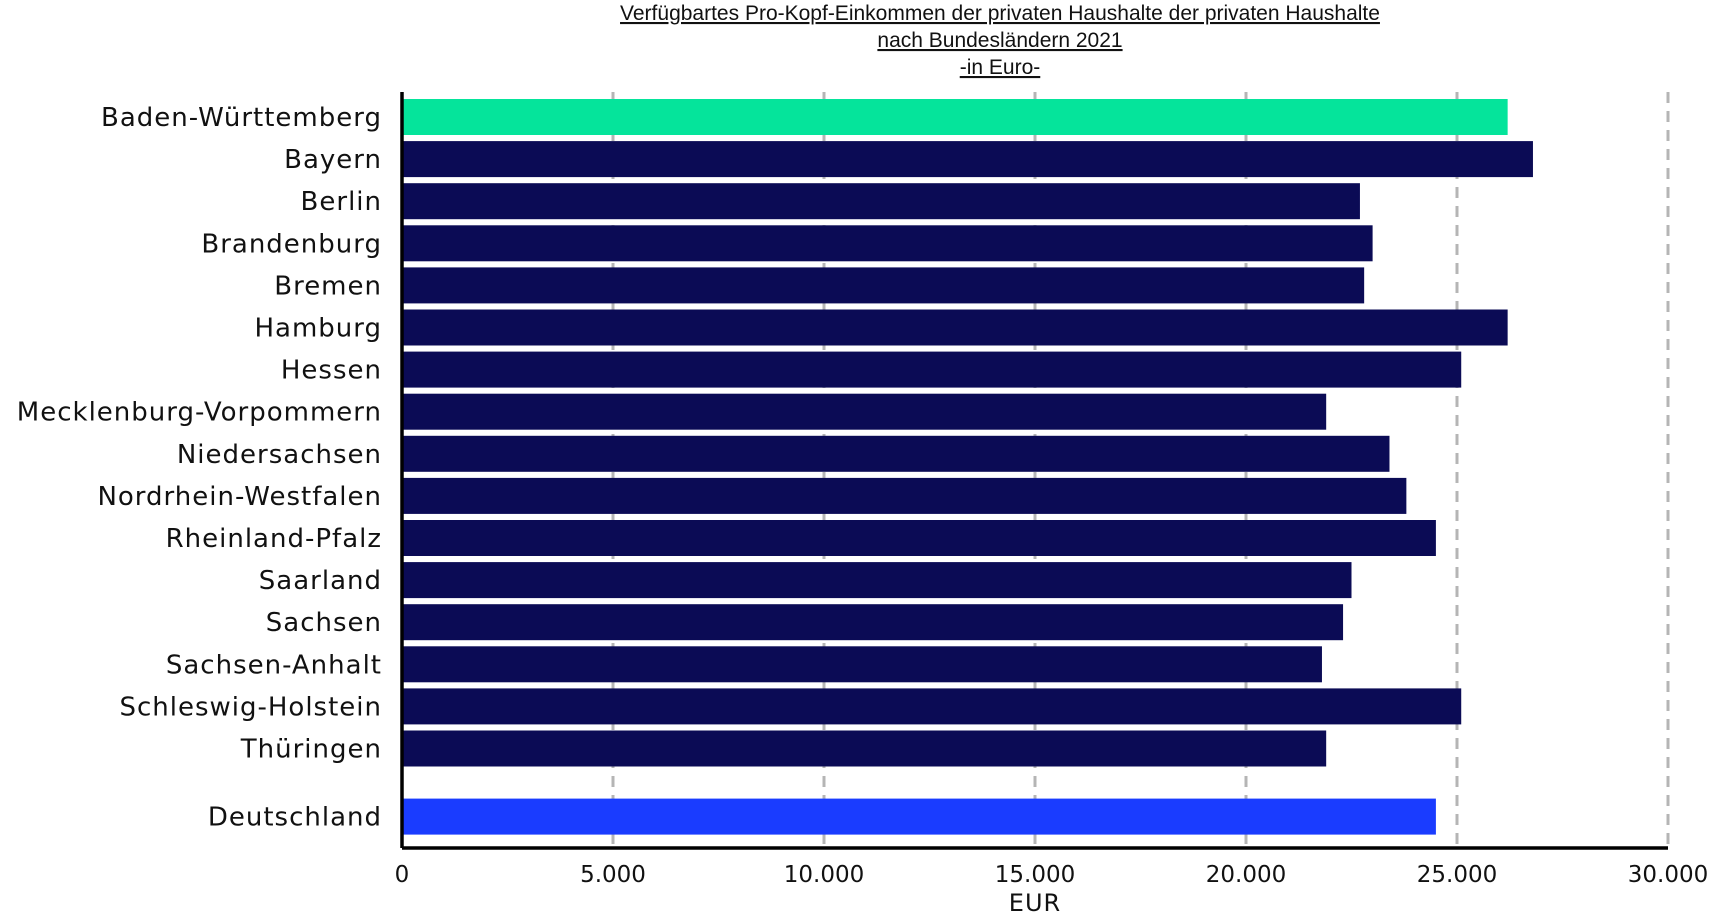  I want to click on x-tick-label: 0, so click(402, 875).